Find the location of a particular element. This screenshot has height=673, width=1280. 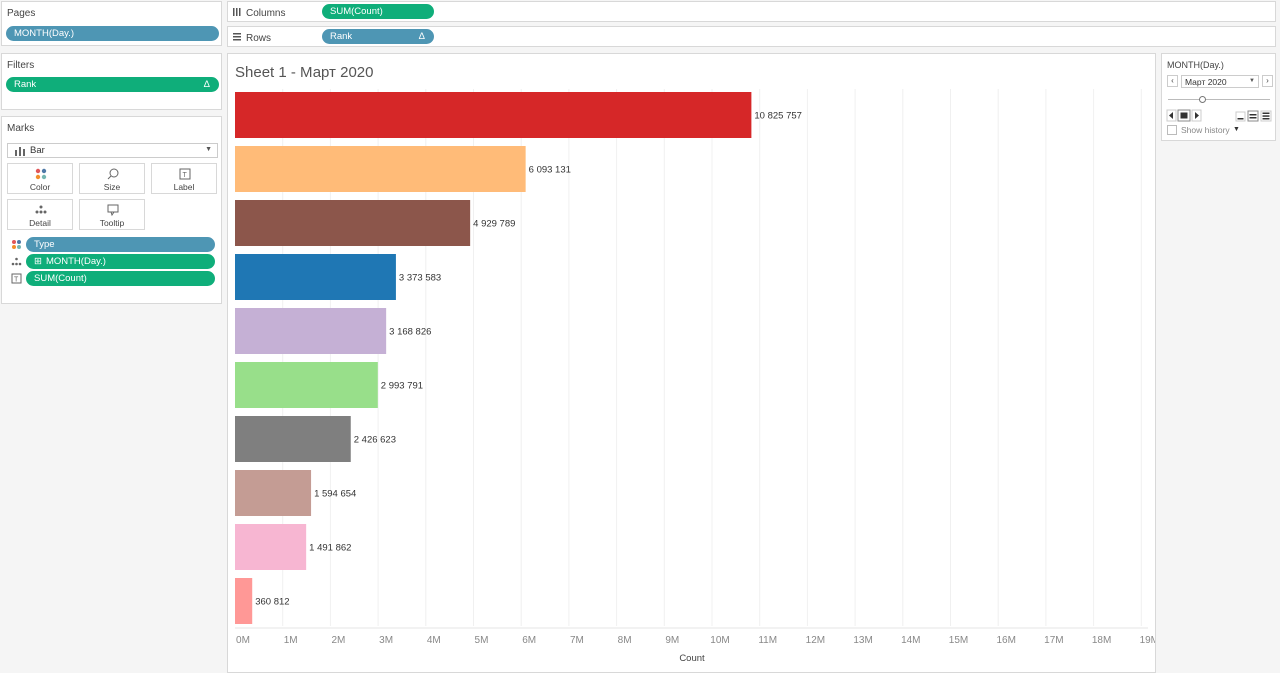

columns-shelf: Columns SUM(Count) is located at coordinates (751, 11).